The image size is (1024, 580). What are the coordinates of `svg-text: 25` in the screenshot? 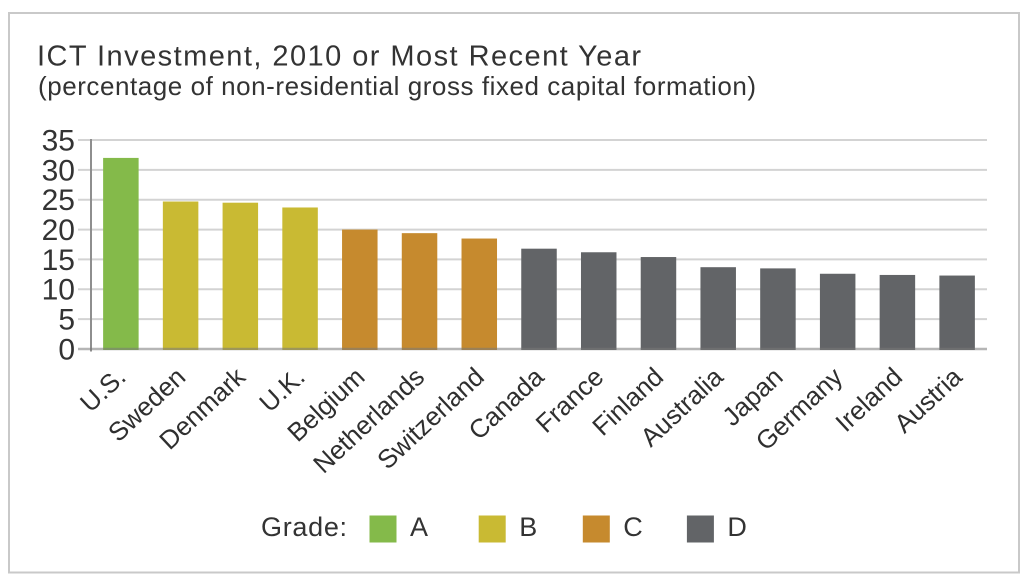 It's located at (58, 200).